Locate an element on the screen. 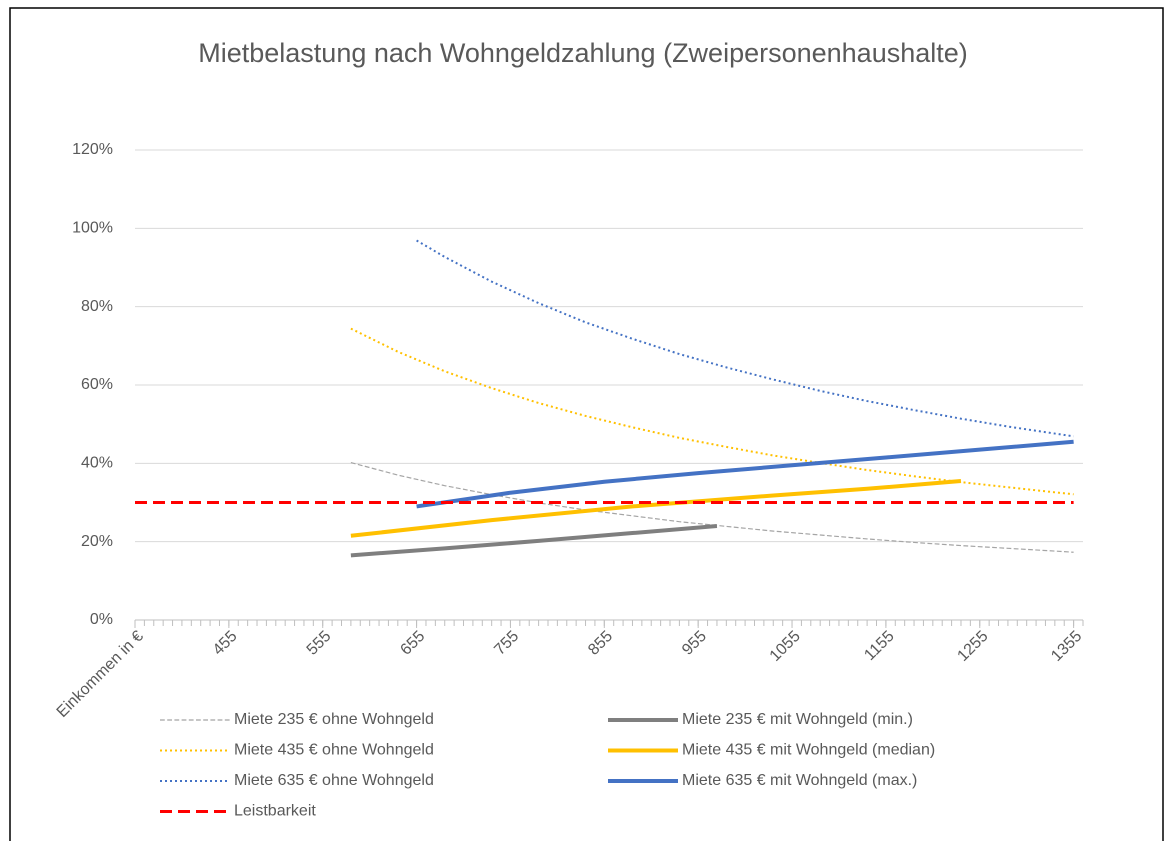 This screenshot has height=841, width=1173. y-tick-label: 0% is located at coordinates (101, 619).